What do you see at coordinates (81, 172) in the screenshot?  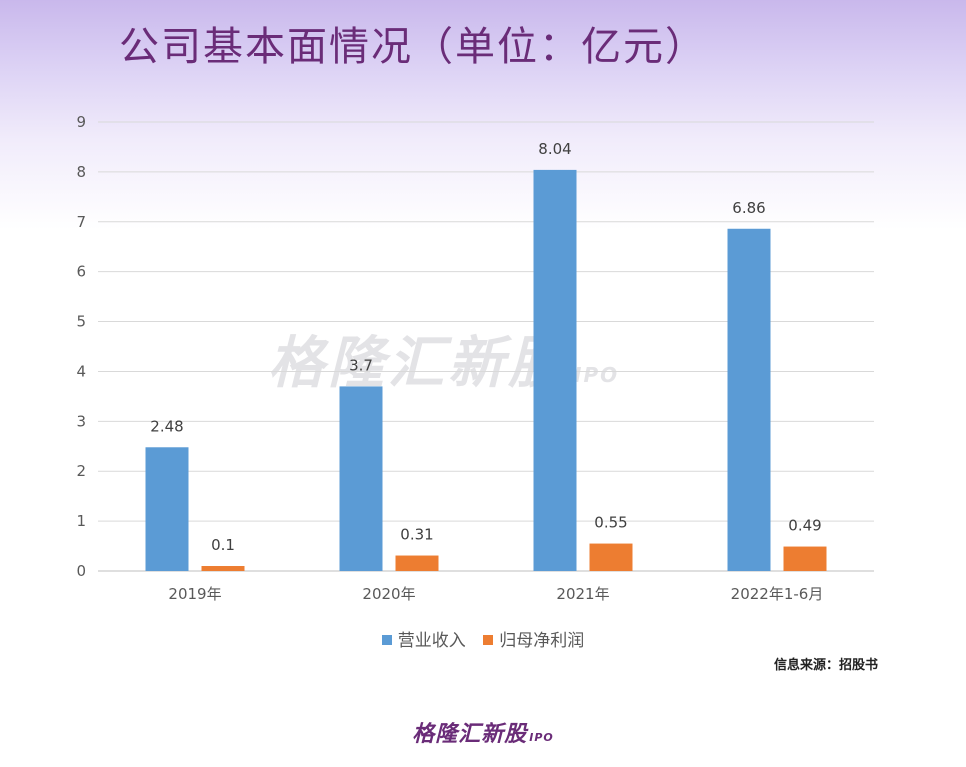 I see `y-tick-label: 8` at bounding box center [81, 172].